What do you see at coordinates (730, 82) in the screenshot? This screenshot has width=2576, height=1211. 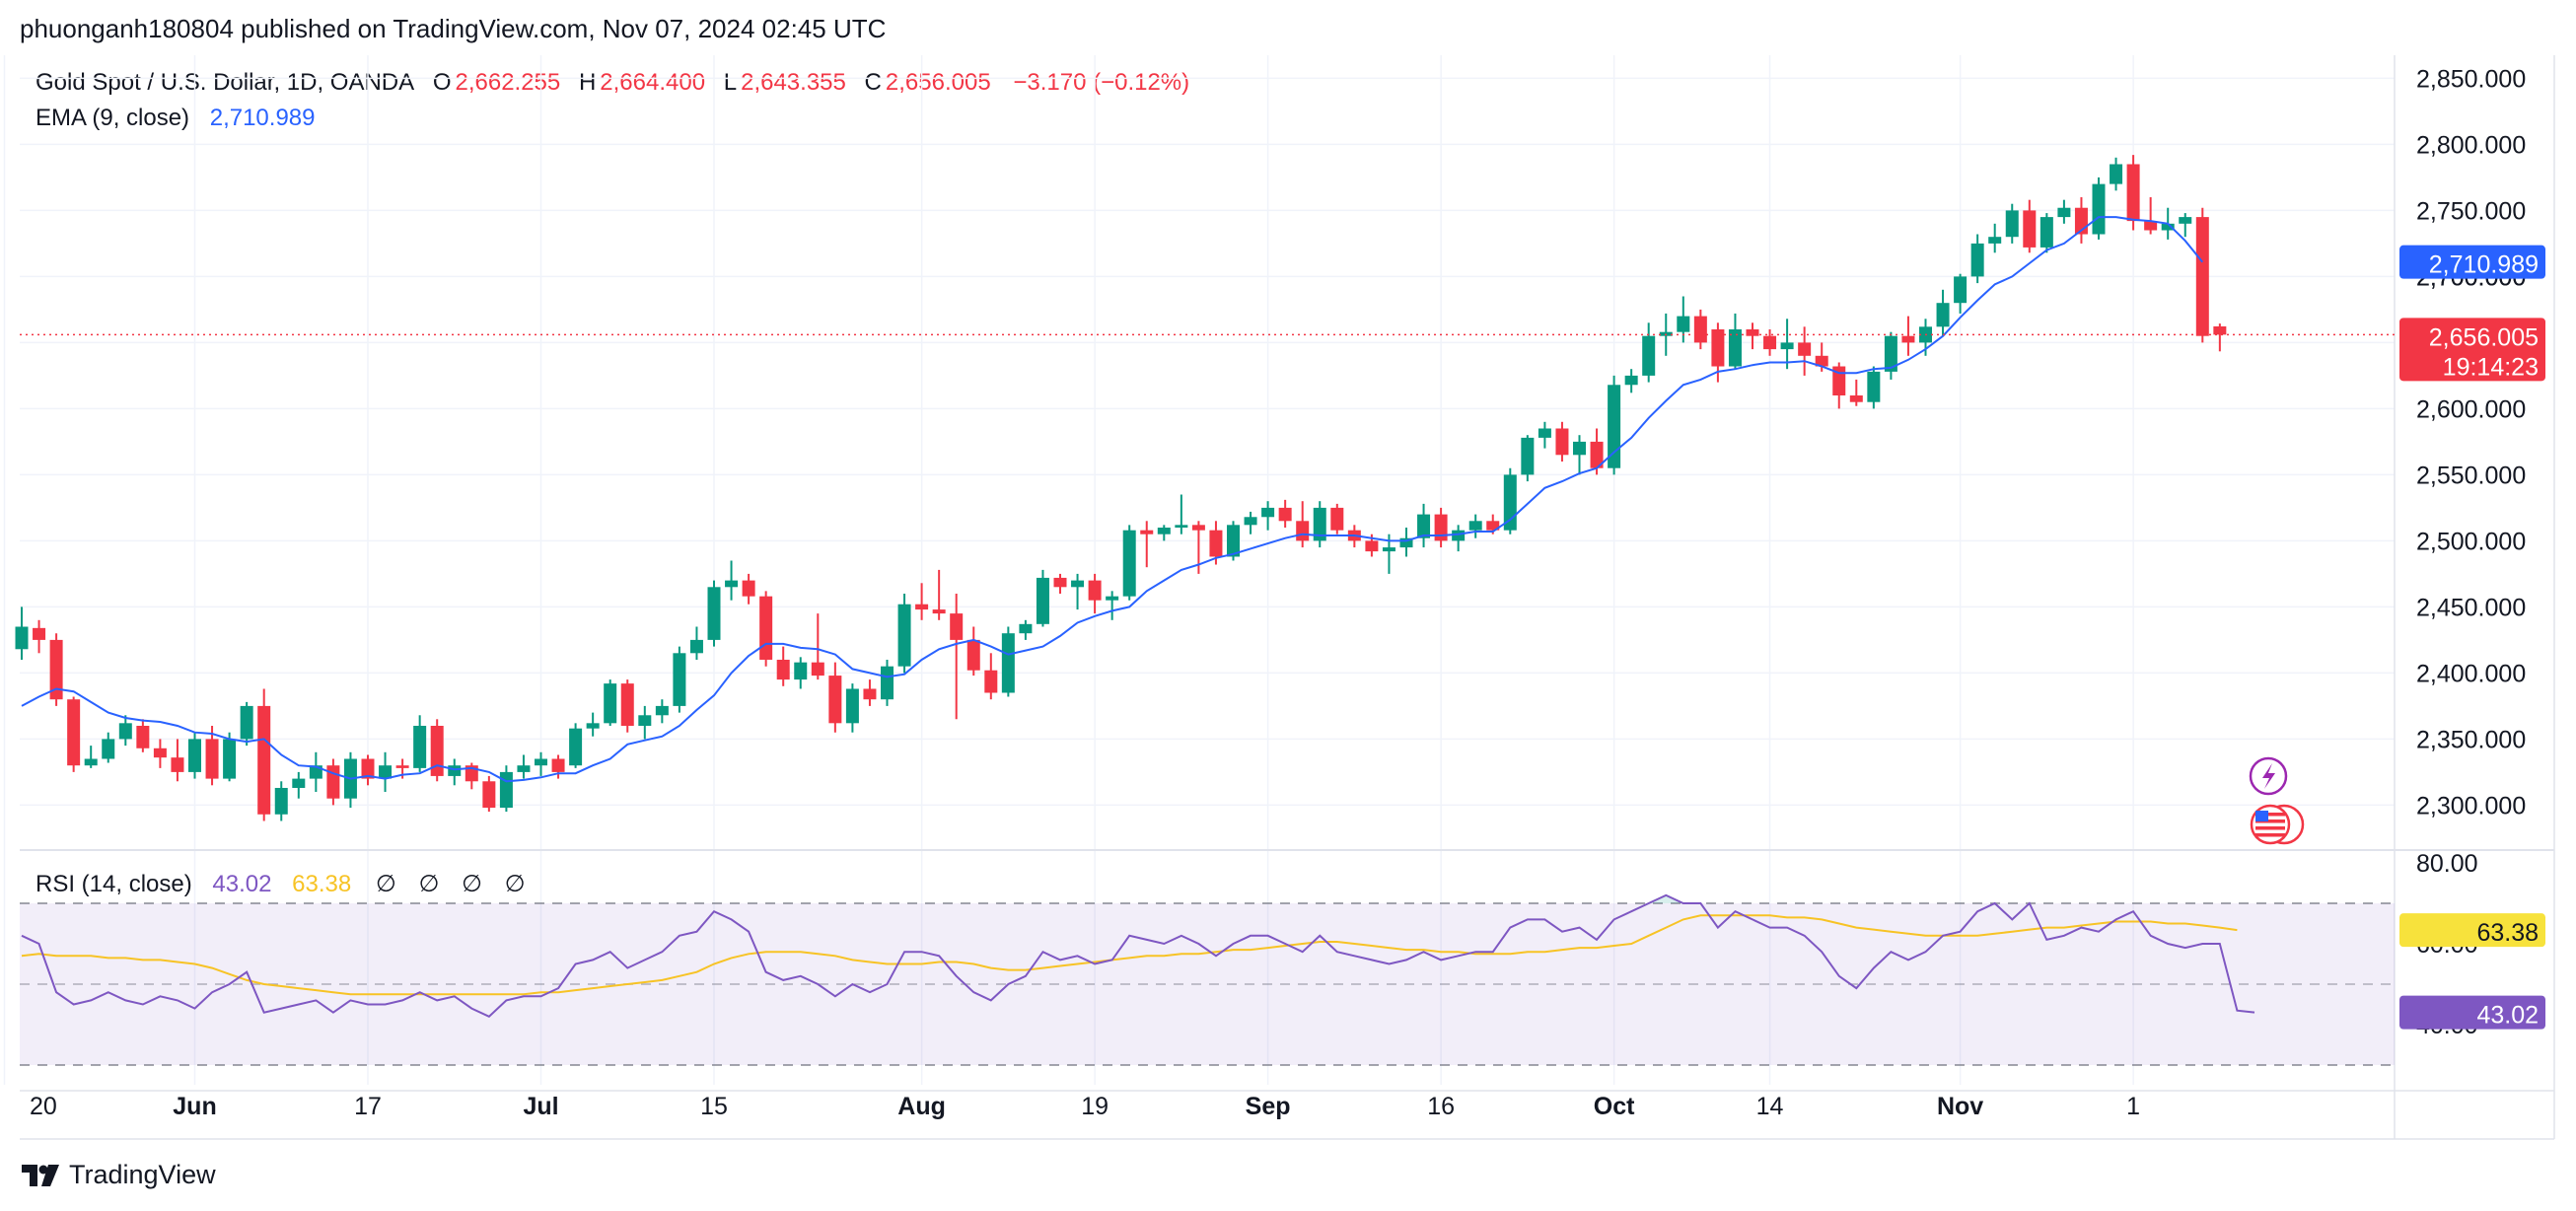 I see `low-label: L` at bounding box center [730, 82].